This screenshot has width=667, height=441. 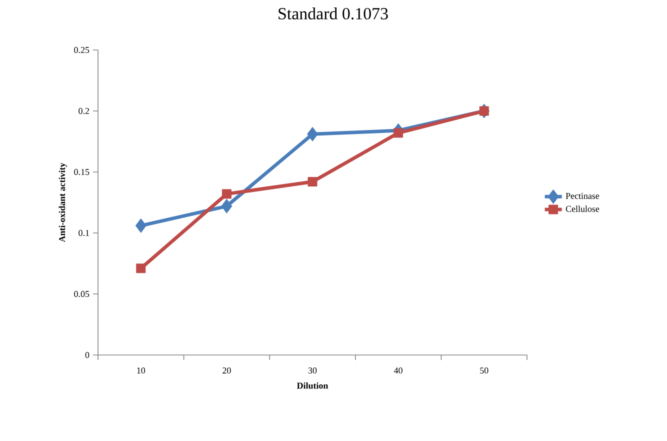 I want to click on x-tick-label: 30, so click(x=312, y=371).